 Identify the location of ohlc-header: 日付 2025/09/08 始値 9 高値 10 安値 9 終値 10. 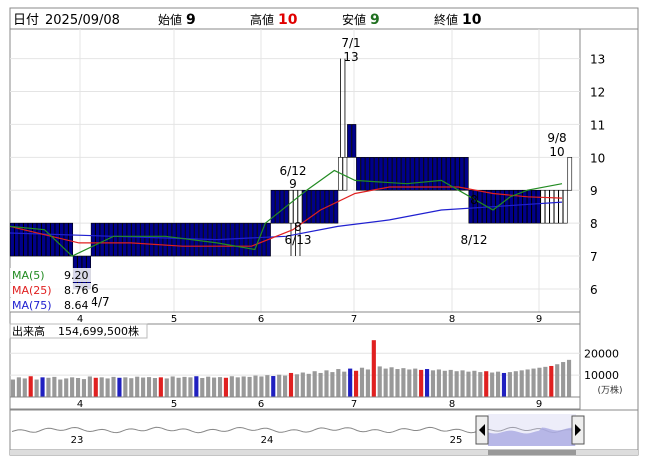
(324, 18).